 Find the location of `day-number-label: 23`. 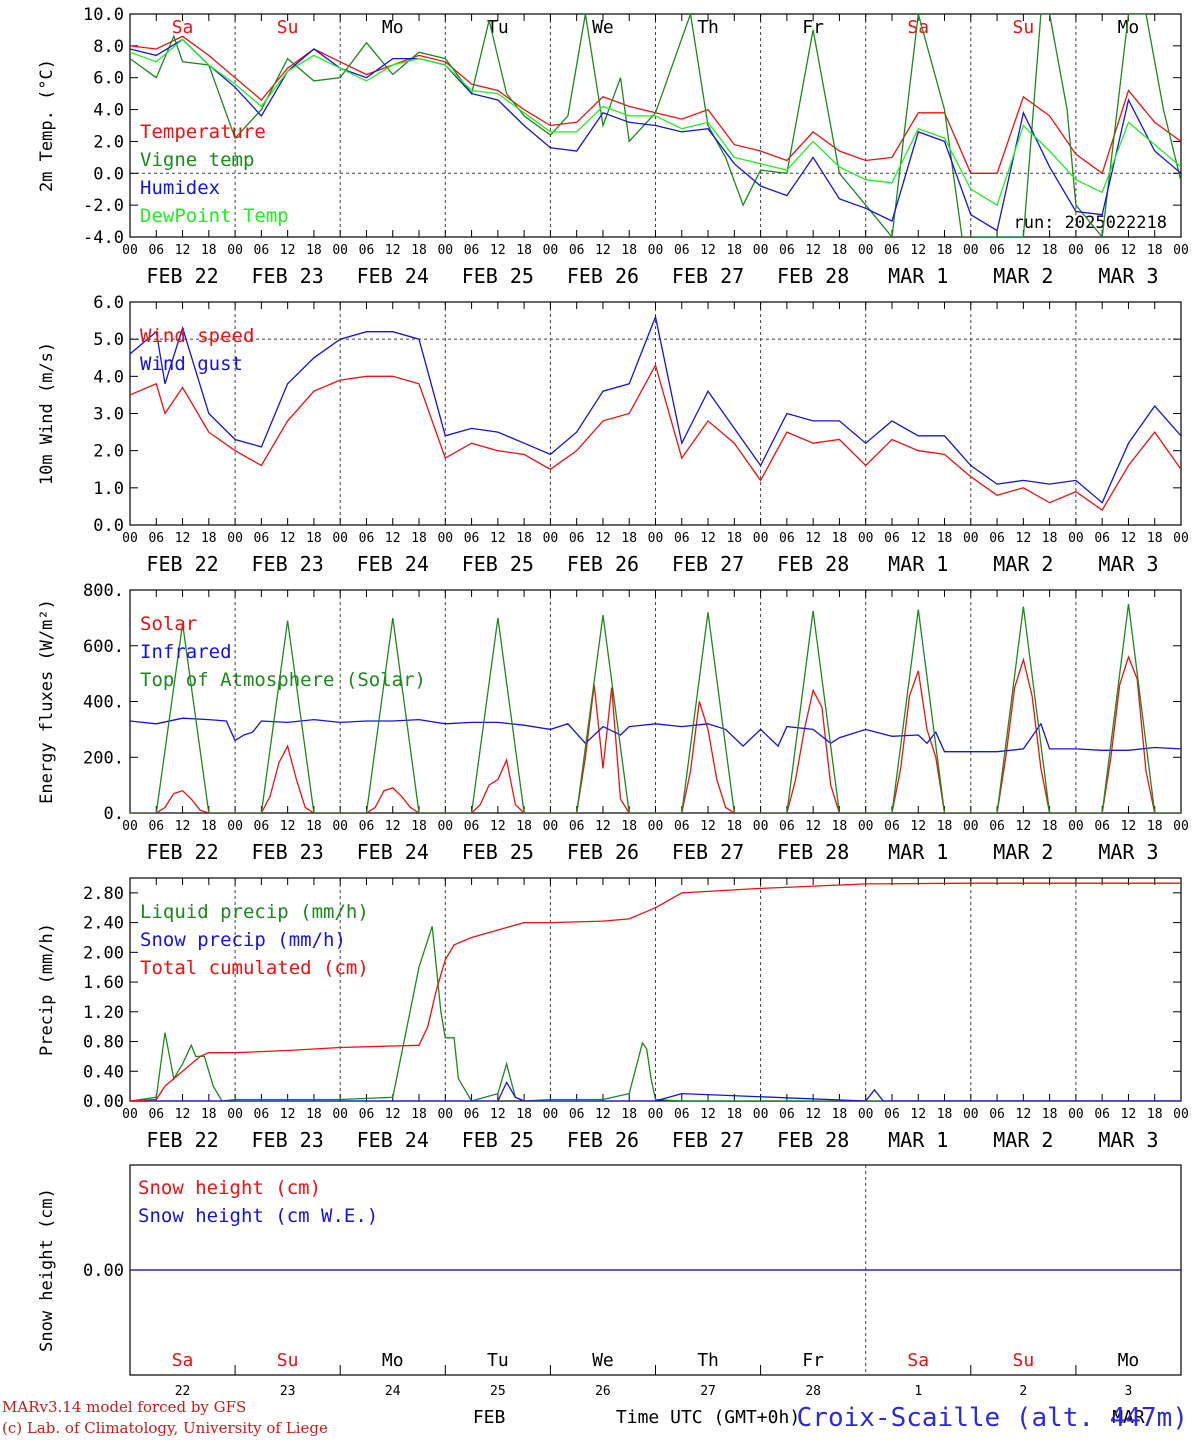

day-number-label: 23 is located at coordinates (288, 1391).